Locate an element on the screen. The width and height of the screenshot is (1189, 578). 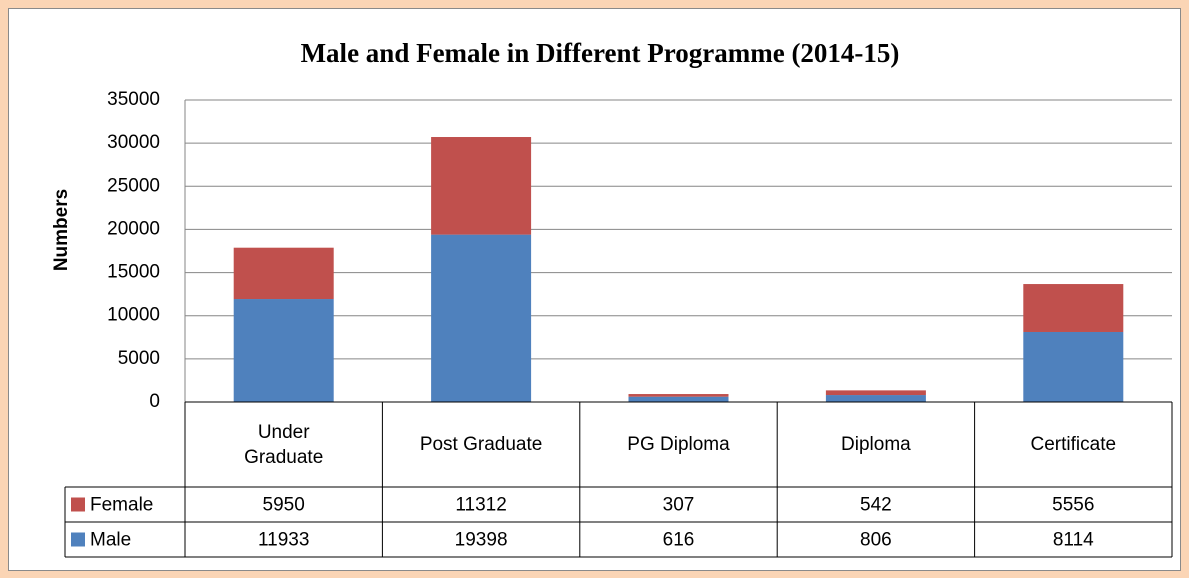
category-text: Post Graduate is located at coordinates (481, 444).